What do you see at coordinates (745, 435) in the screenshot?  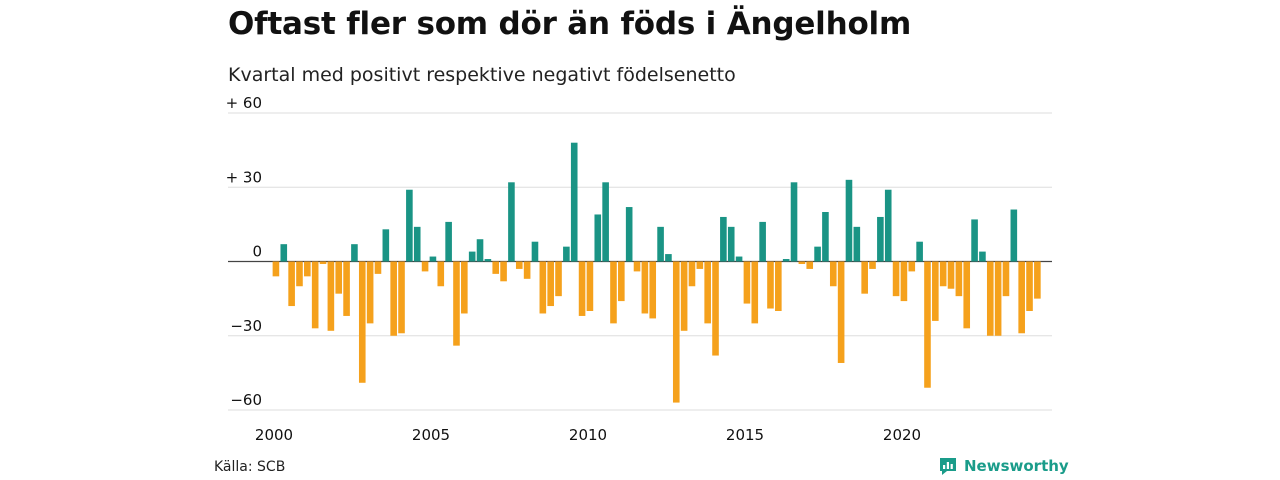 I see `x-tick-label: 2015` at bounding box center [745, 435].